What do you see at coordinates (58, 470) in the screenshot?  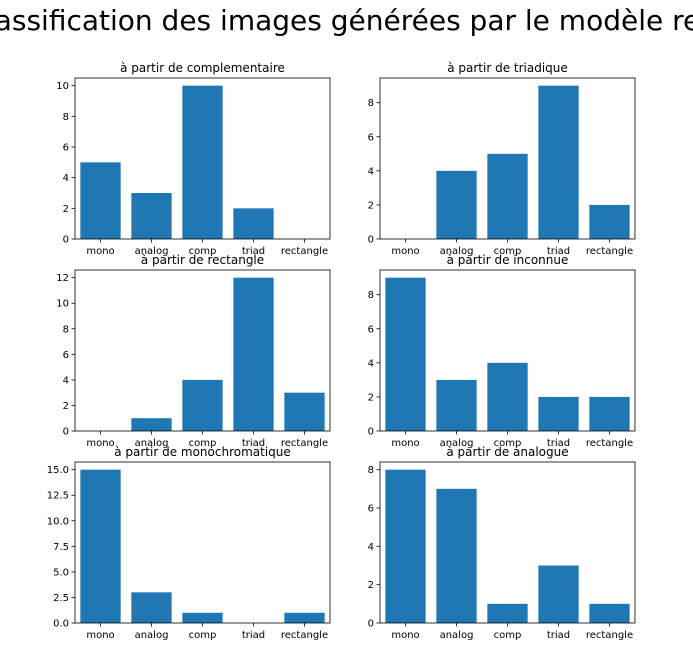 I see `y-tick-label: 15.0` at bounding box center [58, 470].